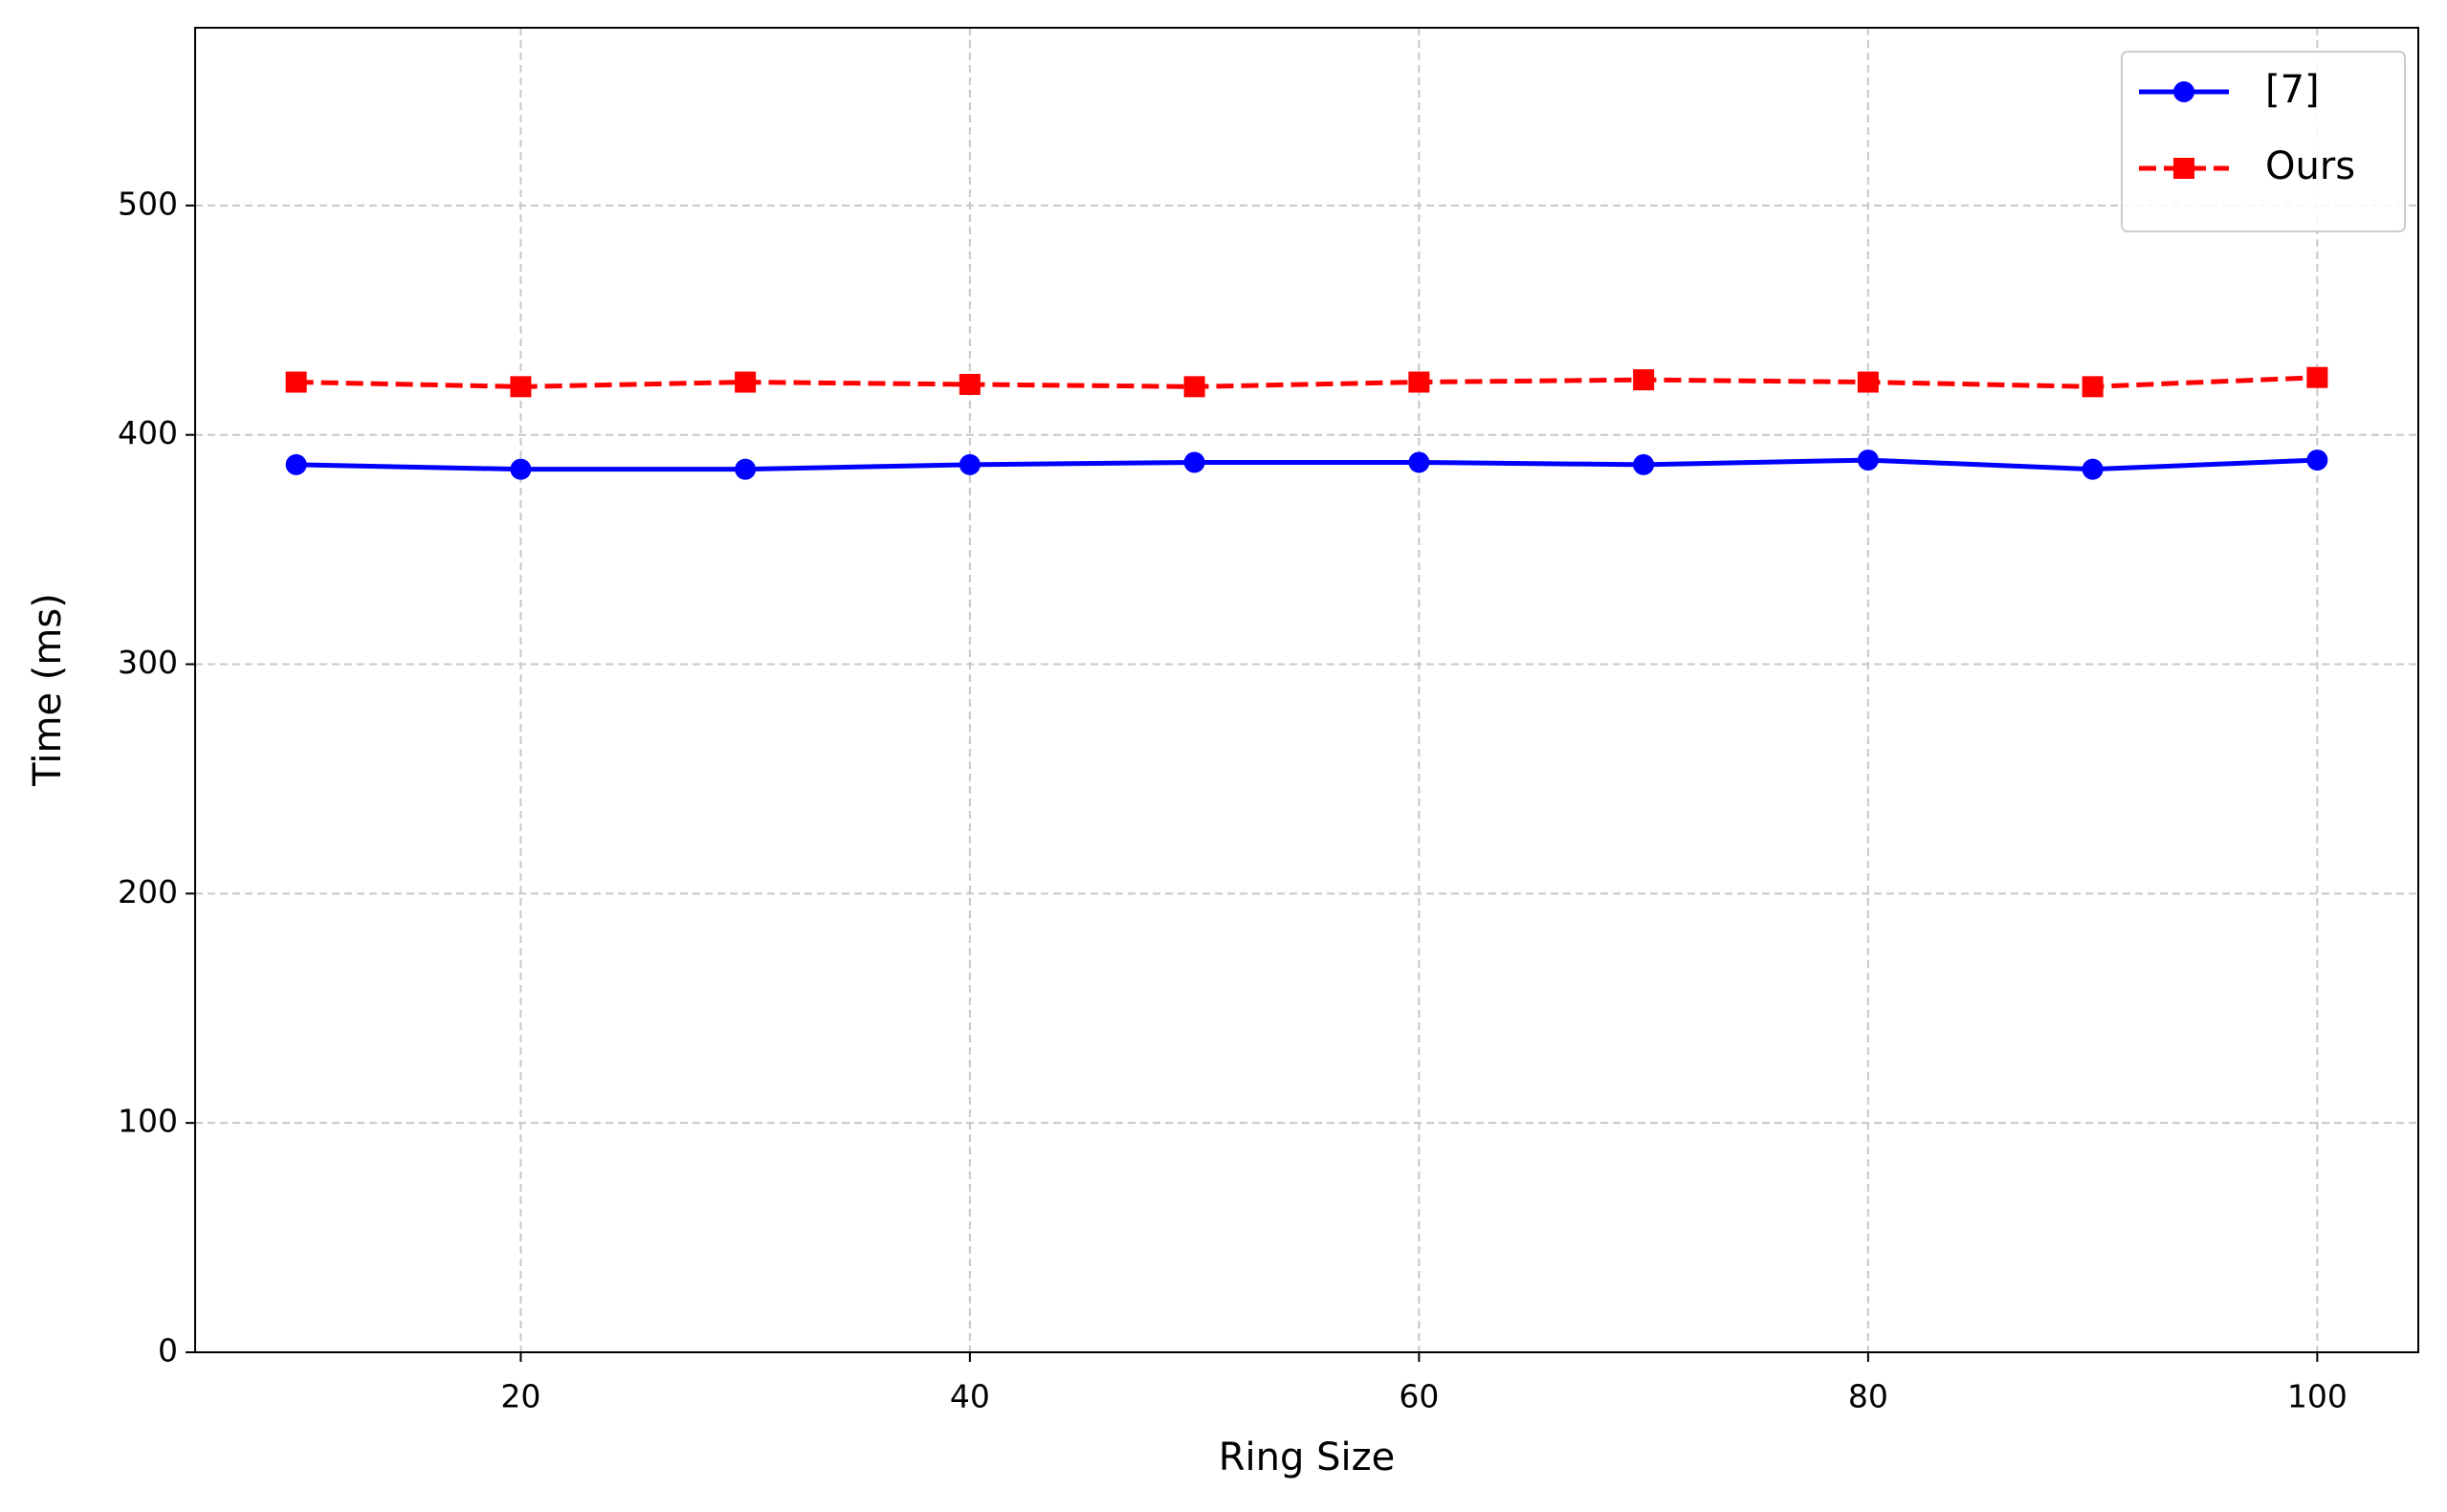 The image size is (2447, 1512). Describe the element at coordinates (148, 203) in the screenshot. I see `y-tick-label: 500` at that location.